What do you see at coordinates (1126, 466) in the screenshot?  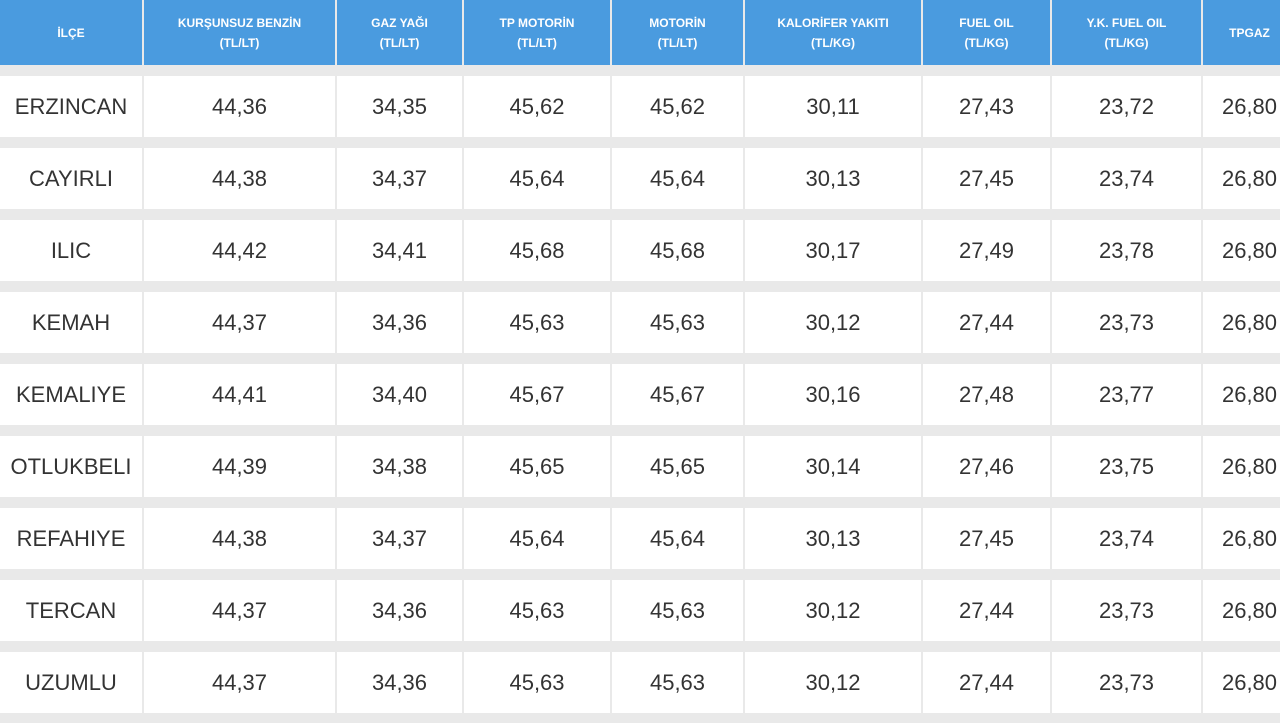 I see `price-cell: 23,75` at bounding box center [1126, 466].